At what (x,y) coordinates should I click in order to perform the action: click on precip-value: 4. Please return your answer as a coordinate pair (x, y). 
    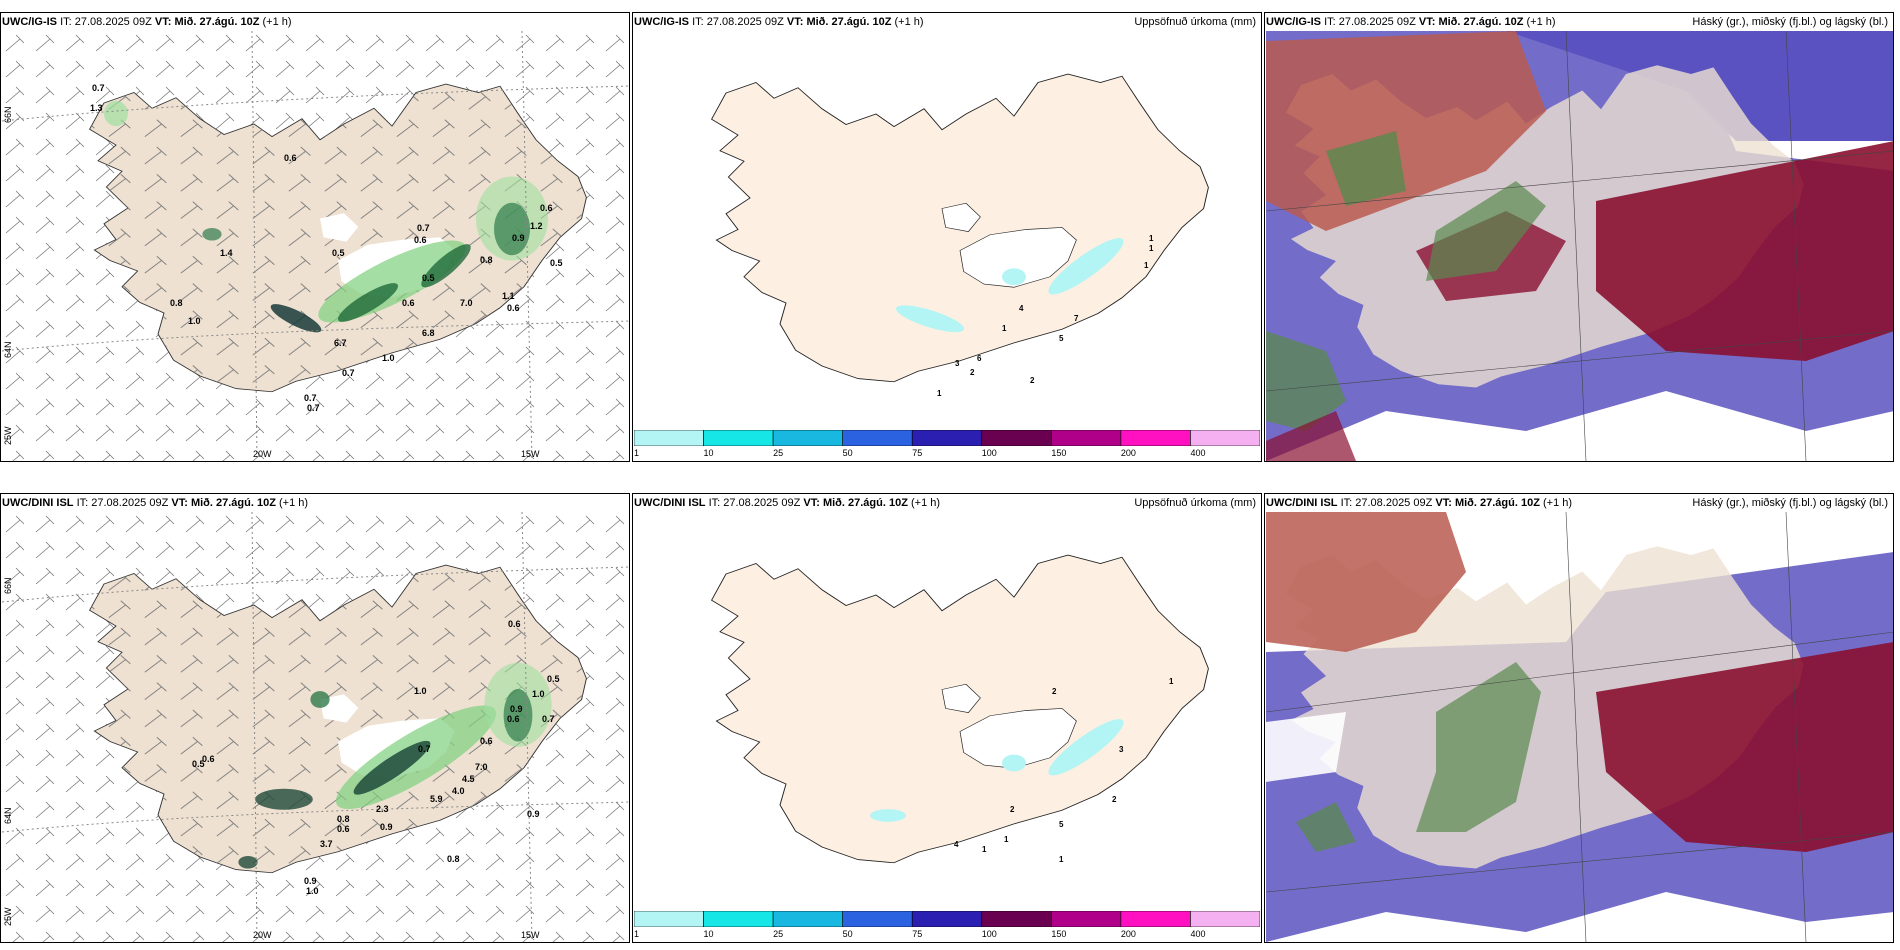
    Looking at the image, I should click on (956, 844).